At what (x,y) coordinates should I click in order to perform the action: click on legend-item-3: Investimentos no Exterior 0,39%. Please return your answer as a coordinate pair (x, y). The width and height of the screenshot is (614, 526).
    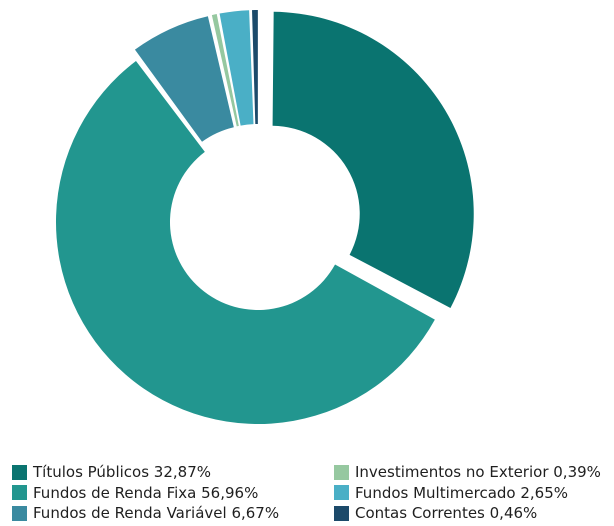
    Looking at the image, I should click on (473, 472).